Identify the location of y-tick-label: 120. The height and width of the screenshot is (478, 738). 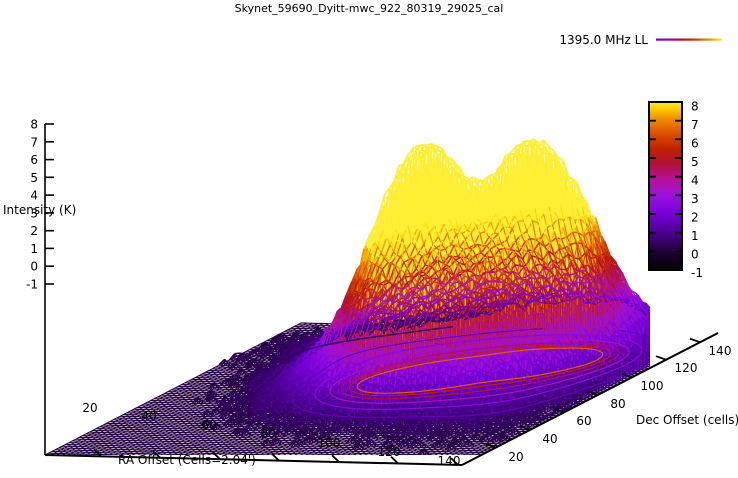
(686, 368).